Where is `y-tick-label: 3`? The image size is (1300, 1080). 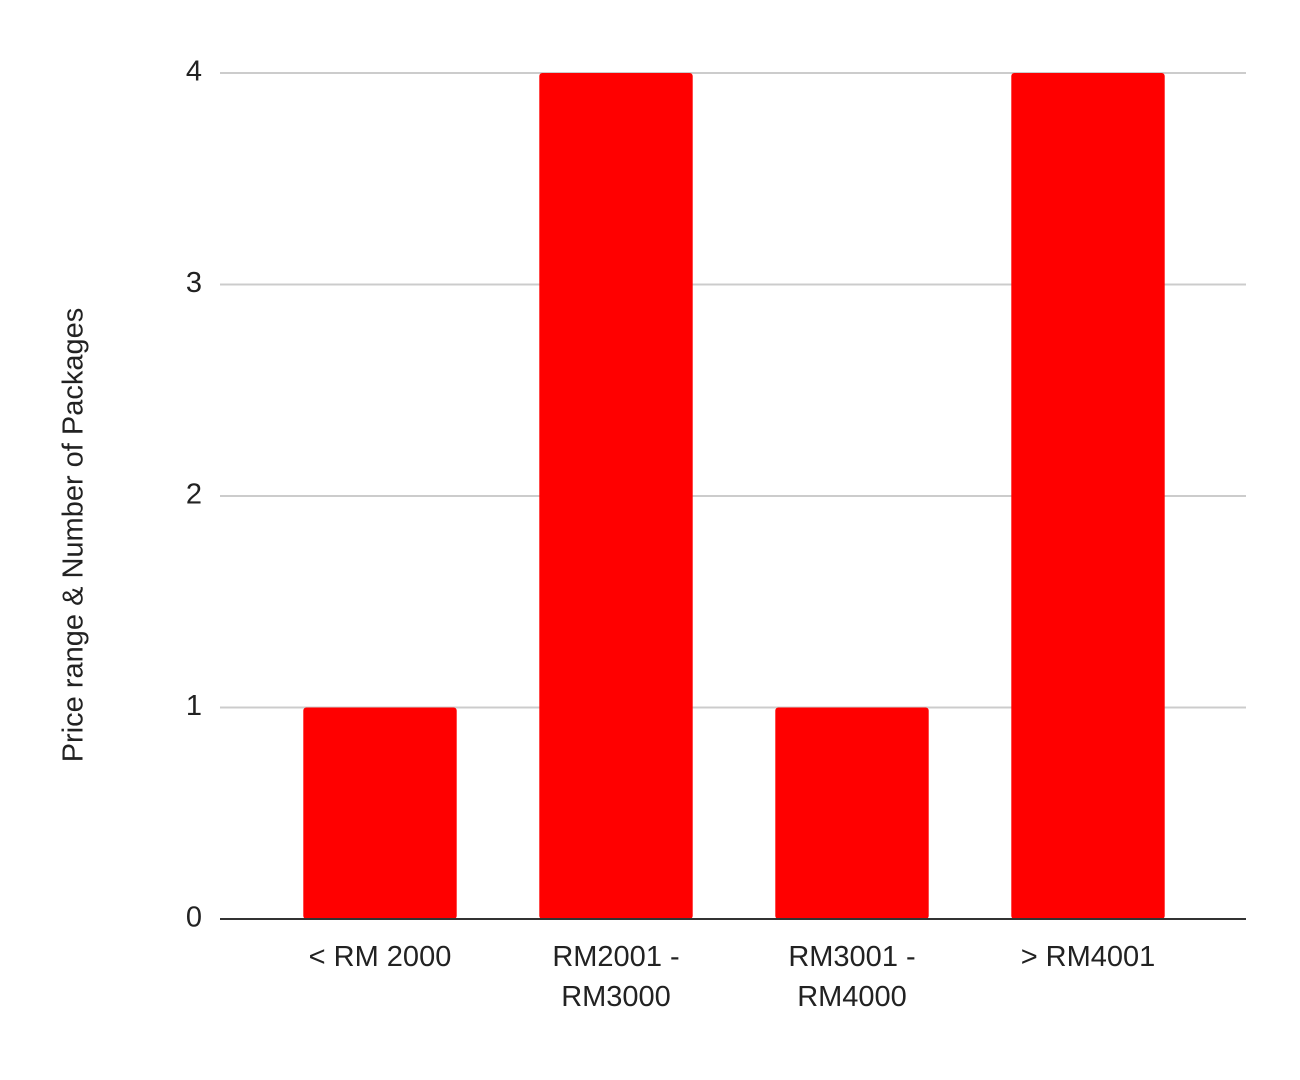
y-tick-label: 3 is located at coordinates (194, 283).